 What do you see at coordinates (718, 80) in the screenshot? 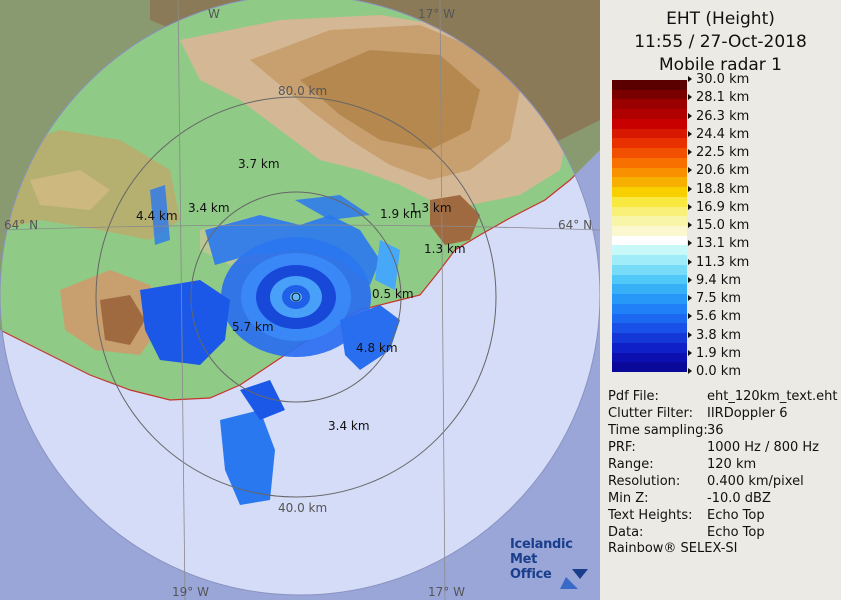
I see `color-scale-tick: 30.0 km` at bounding box center [718, 80].